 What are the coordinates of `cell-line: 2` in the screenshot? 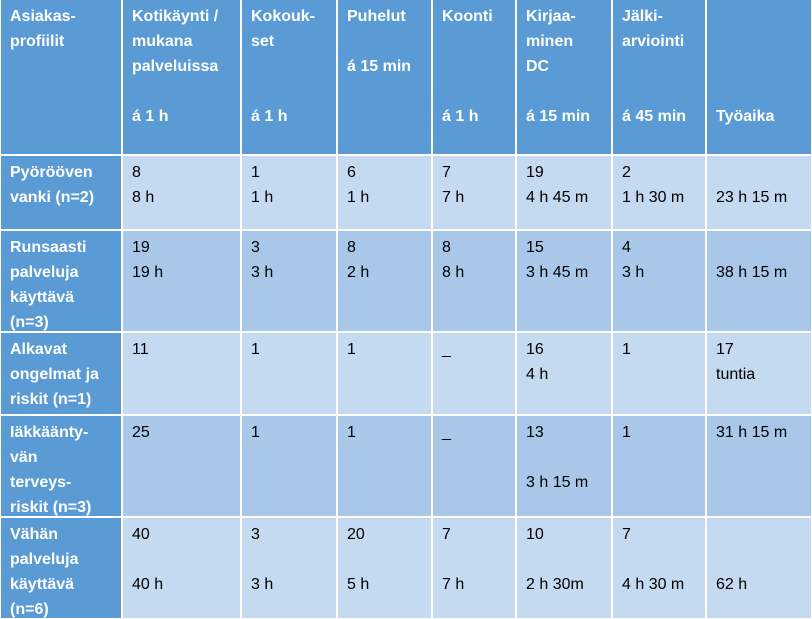 It's located at (626, 172).